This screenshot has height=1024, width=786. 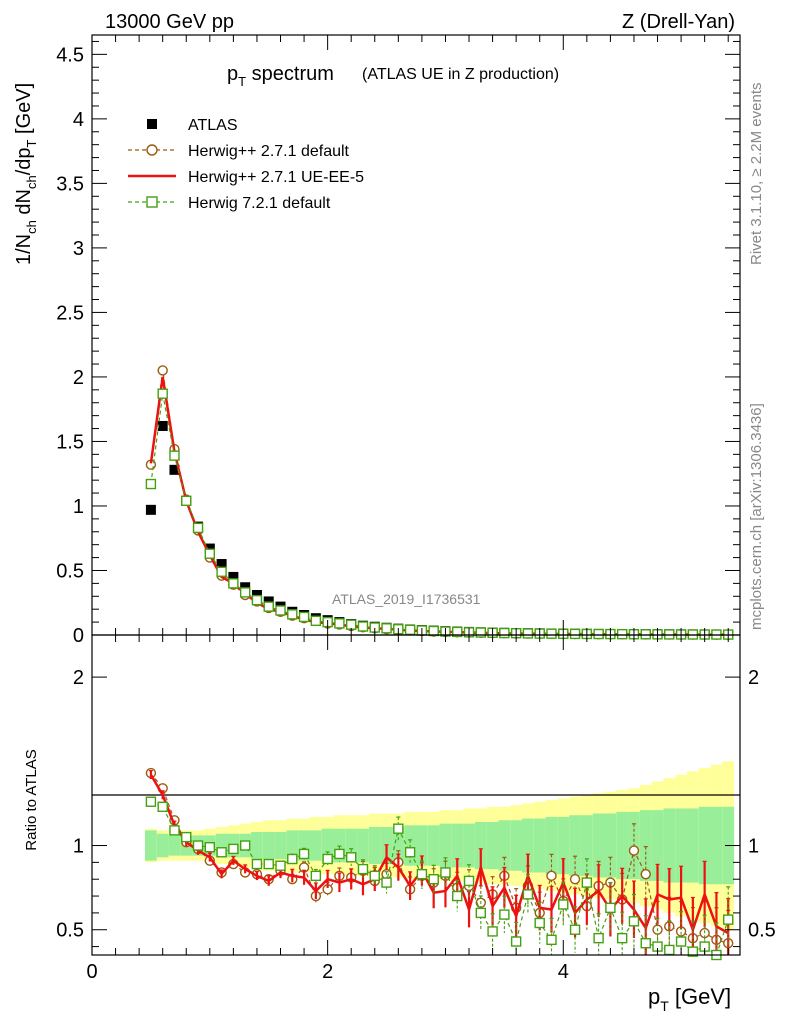 What do you see at coordinates (259, 203) in the screenshot?
I see `legend-herwig-7-2-1-default-label: Herwig 7.2.1 default` at bounding box center [259, 203].